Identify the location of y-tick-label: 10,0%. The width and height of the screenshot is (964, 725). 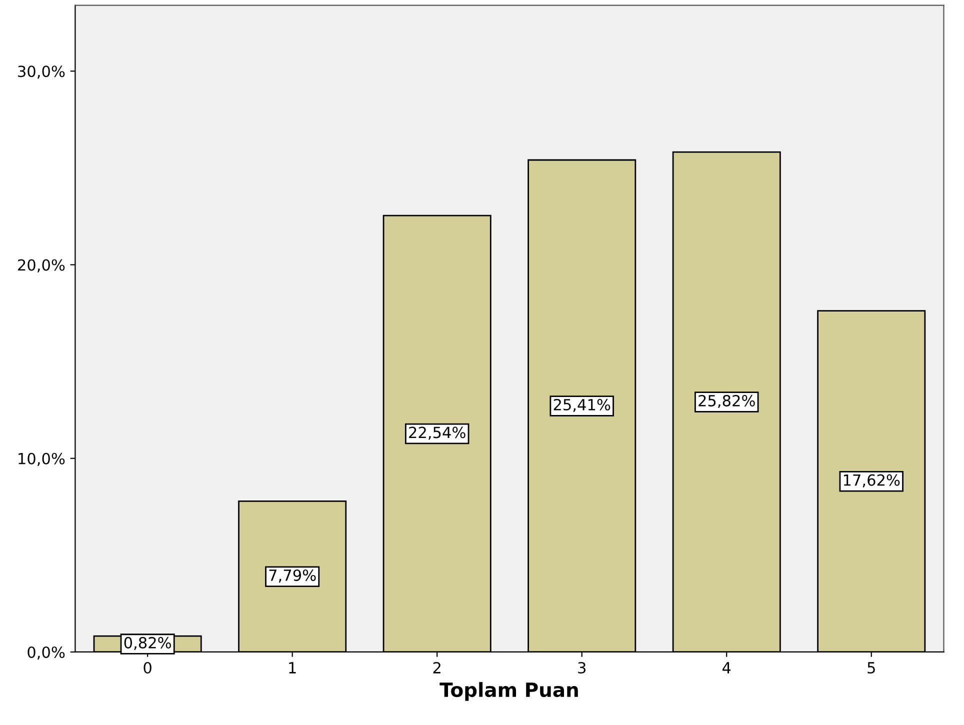
(41, 459).